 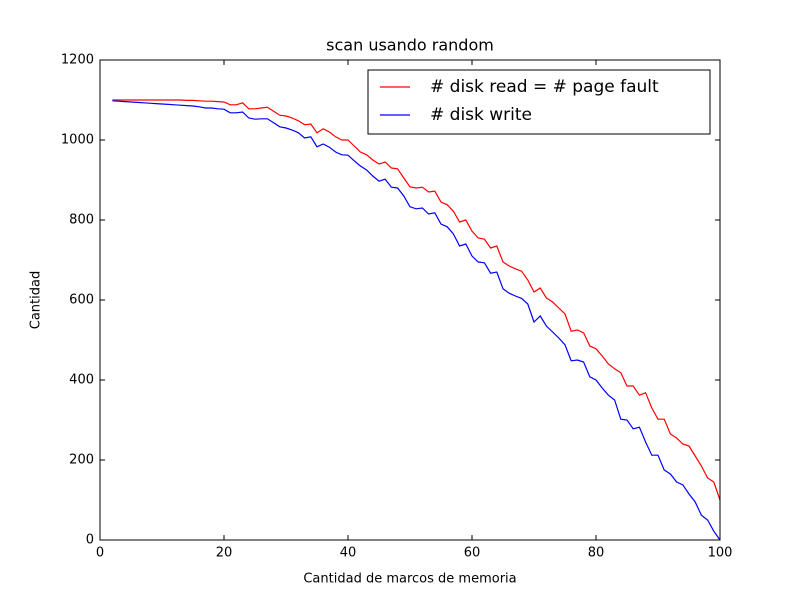 What do you see at coordinates (472, 553) in the screenshot?
I see `x-tick-label: 60` at bounding box center [472, 553].